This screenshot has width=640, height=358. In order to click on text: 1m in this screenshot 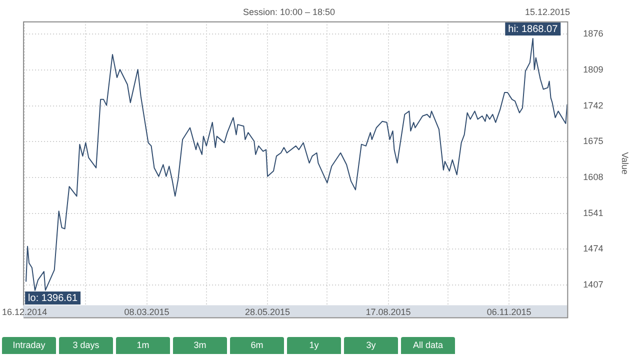, I will do `click(143, 345)`.